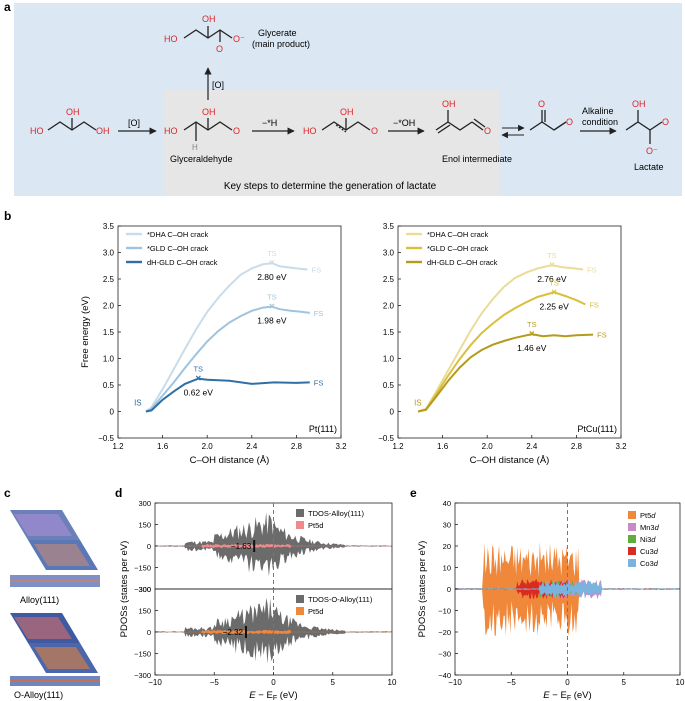 Image resolution: width=685 pixels, height=701 pixels. What do you see at coordinates (567, 612) in the screenshot?
I see `pdos-down-area` at bounding box center [567, 612].